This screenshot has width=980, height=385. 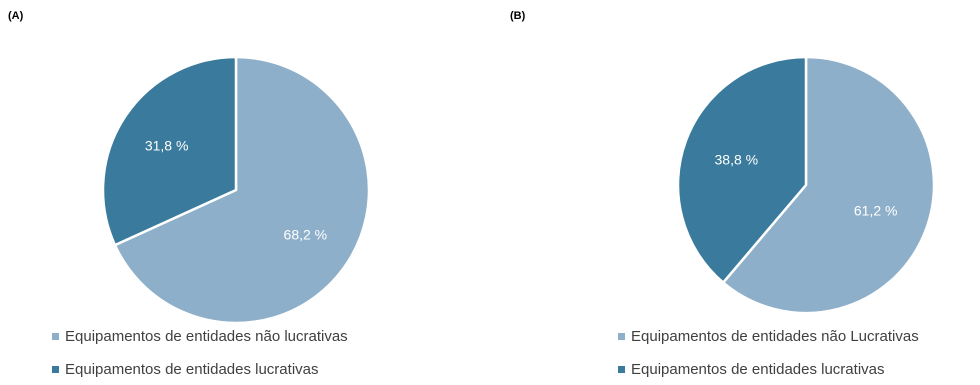 I want to click on slice-data-label: 38,8 %, so click(x=737, y=159).